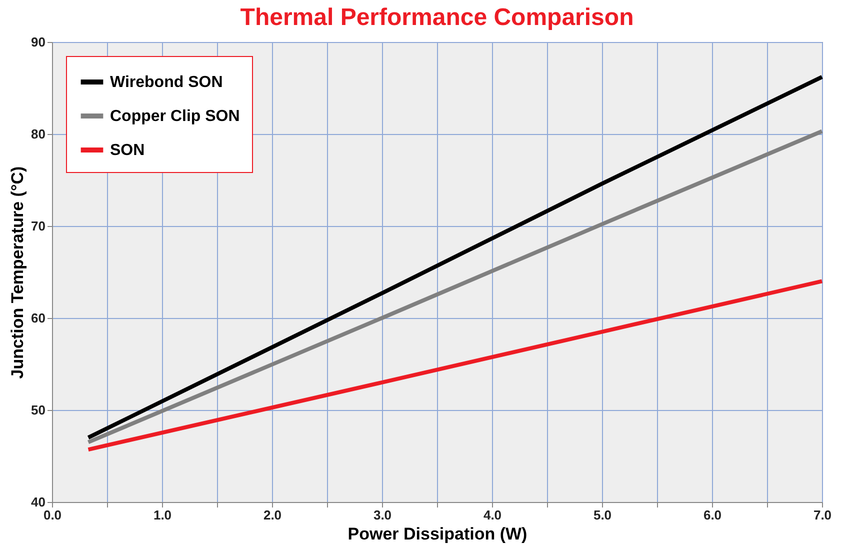 The width and height of the screenshot is (856, 548). Describe the element at coordinates (712, 515) in the screenshot. I see `x-tick-label: 6.0` at that location.